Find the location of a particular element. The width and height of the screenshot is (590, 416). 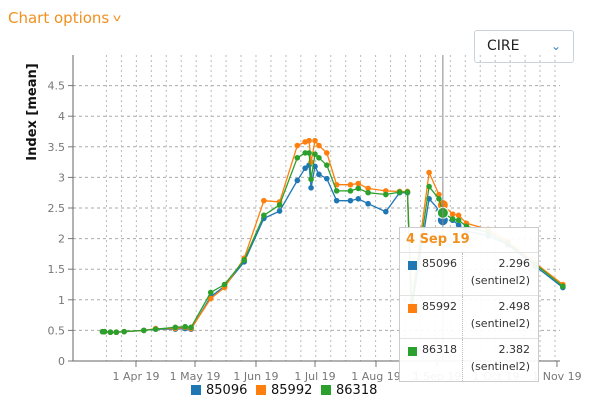

chart-options-toggle: Chart options v is located at coordinates (65, 18).